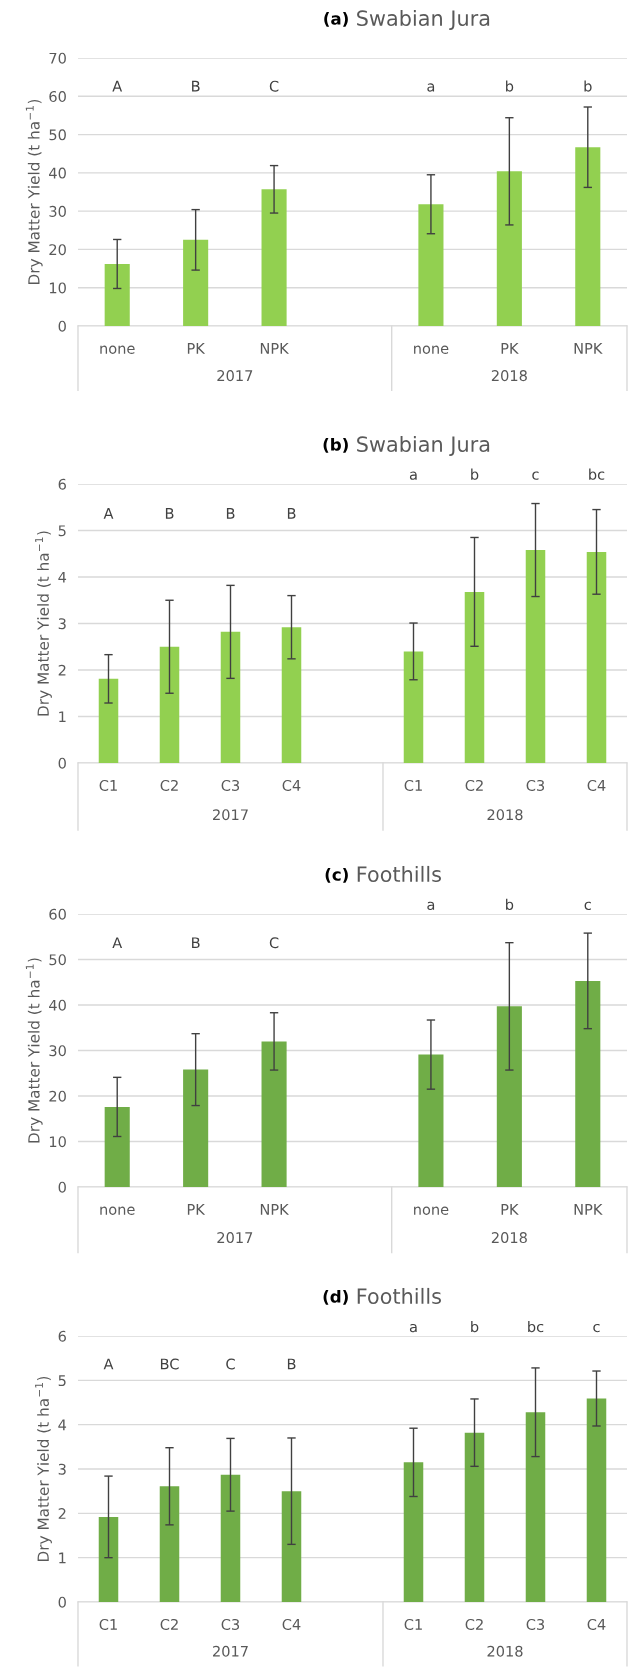 The width and height of the screenshot is (640, 1670). Describe the element at coordinates (62, 1513) in the screenshot. I see `y-tick-label: 2` at that location.